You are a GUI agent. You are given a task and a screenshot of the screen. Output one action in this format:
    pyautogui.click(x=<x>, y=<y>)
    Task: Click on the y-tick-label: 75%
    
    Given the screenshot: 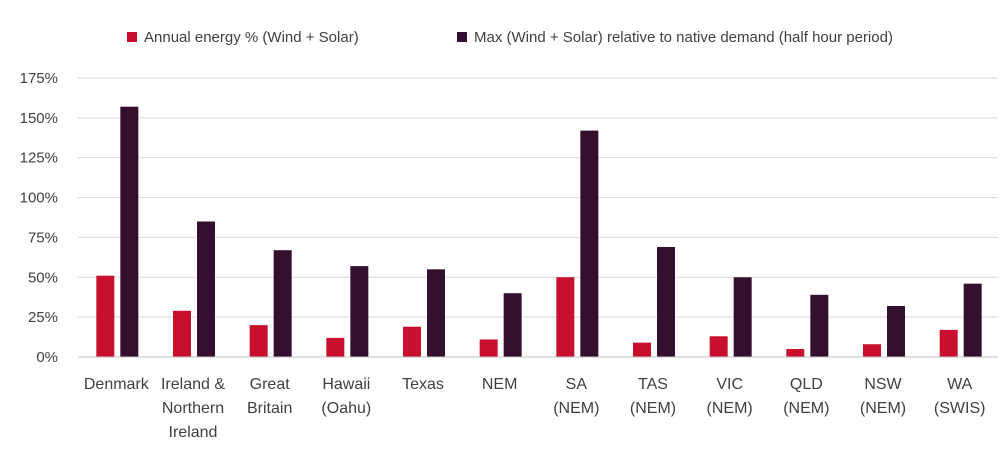 What is the action you would take?
    pyautogui.click(x=43, y=237)
    